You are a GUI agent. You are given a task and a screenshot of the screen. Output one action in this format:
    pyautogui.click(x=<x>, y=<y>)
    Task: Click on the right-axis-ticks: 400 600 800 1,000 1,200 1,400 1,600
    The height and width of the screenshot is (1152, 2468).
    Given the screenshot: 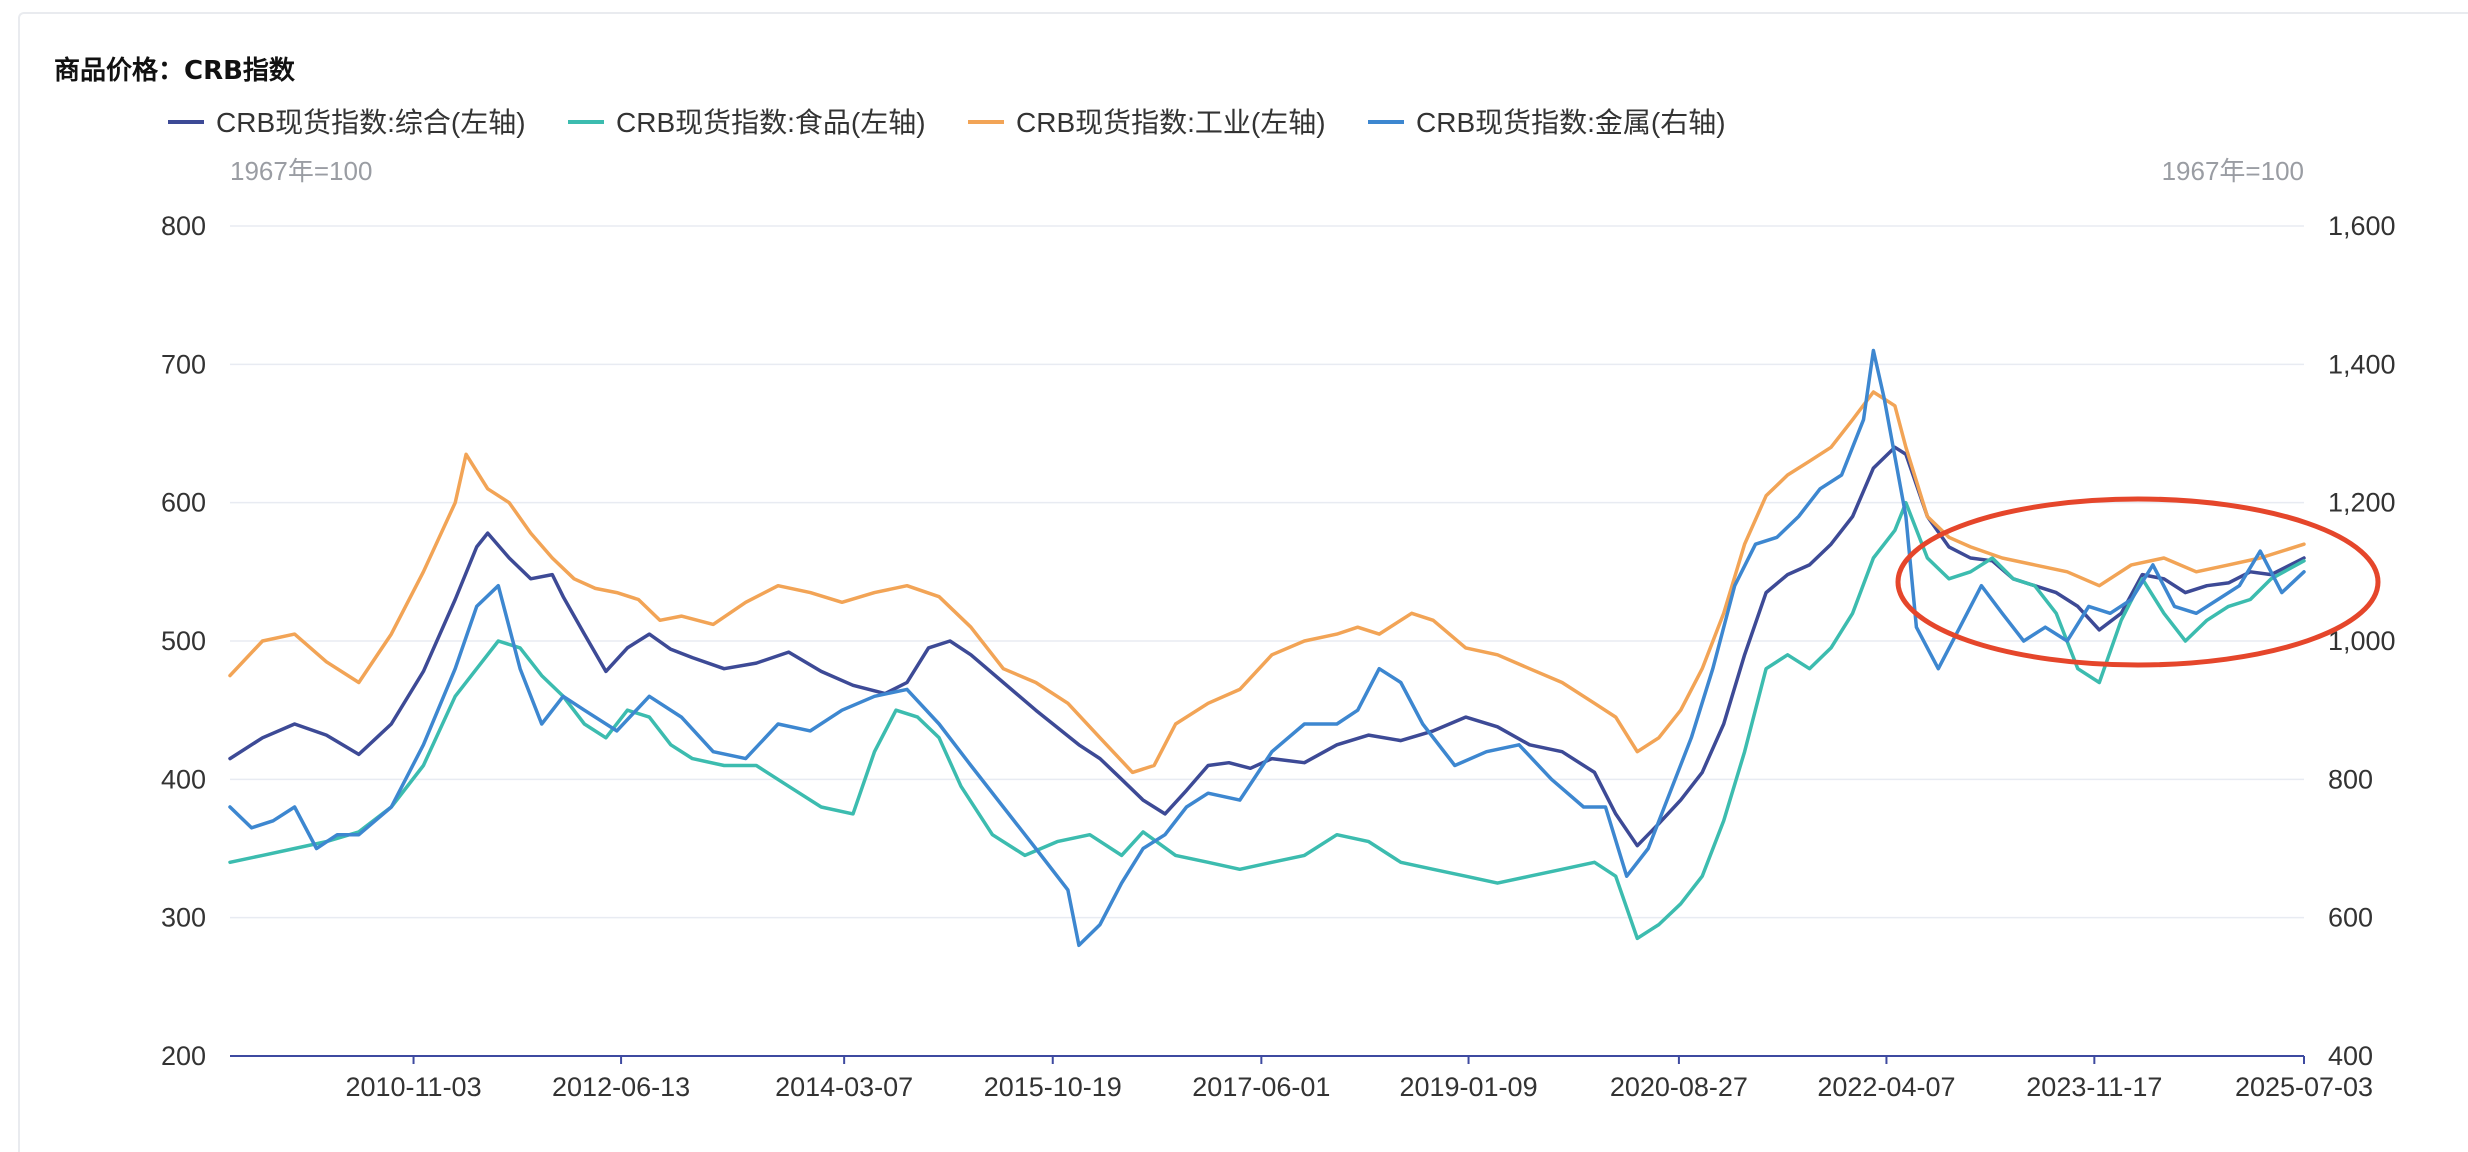 What is the action you would take?
    pyautogui.click(x=2362, y=641)
    